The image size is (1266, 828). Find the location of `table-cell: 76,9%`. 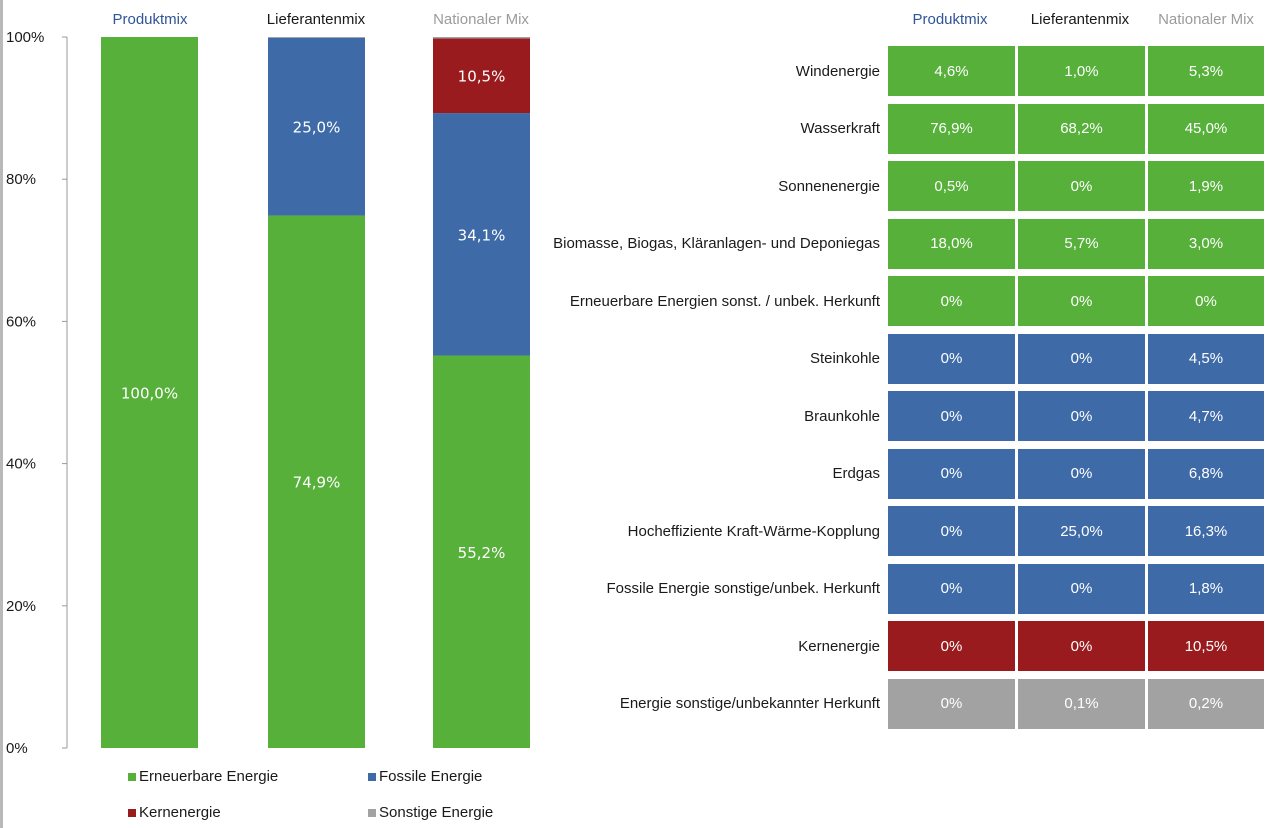

table-cell: 76,9% is located at coordinates (951, 128).